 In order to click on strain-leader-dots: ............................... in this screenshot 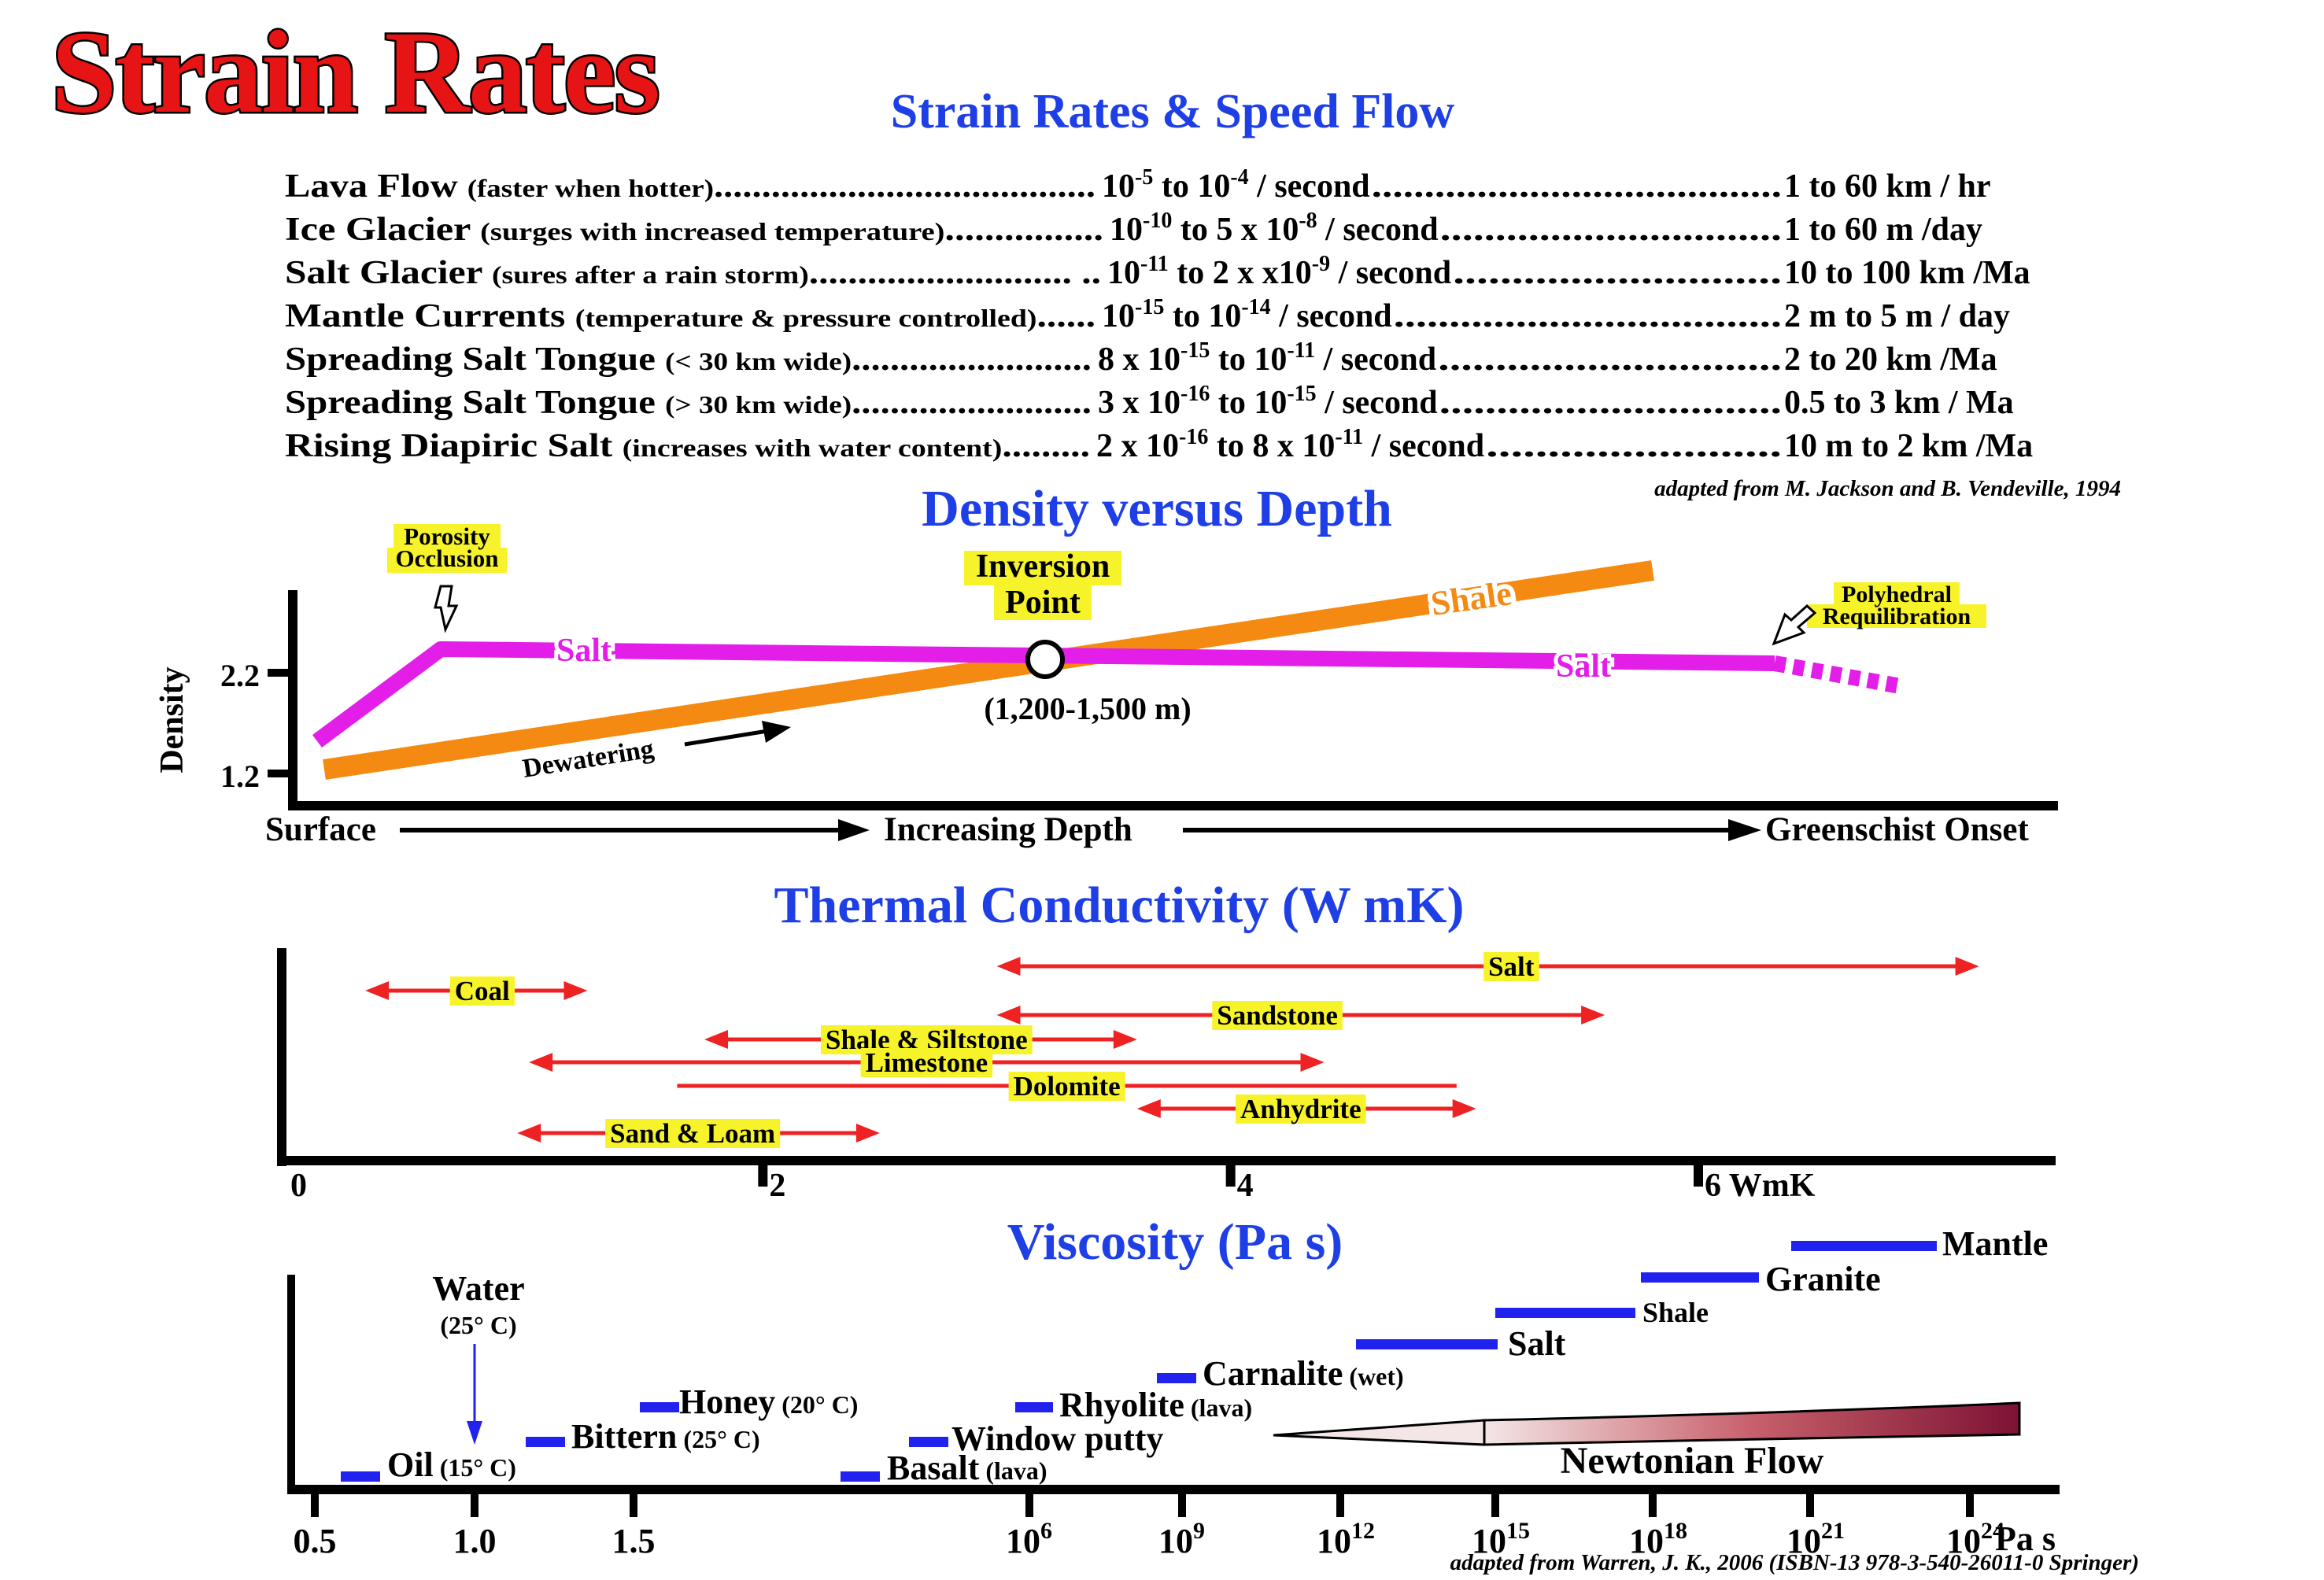, I will do `click(1611, 230)`.